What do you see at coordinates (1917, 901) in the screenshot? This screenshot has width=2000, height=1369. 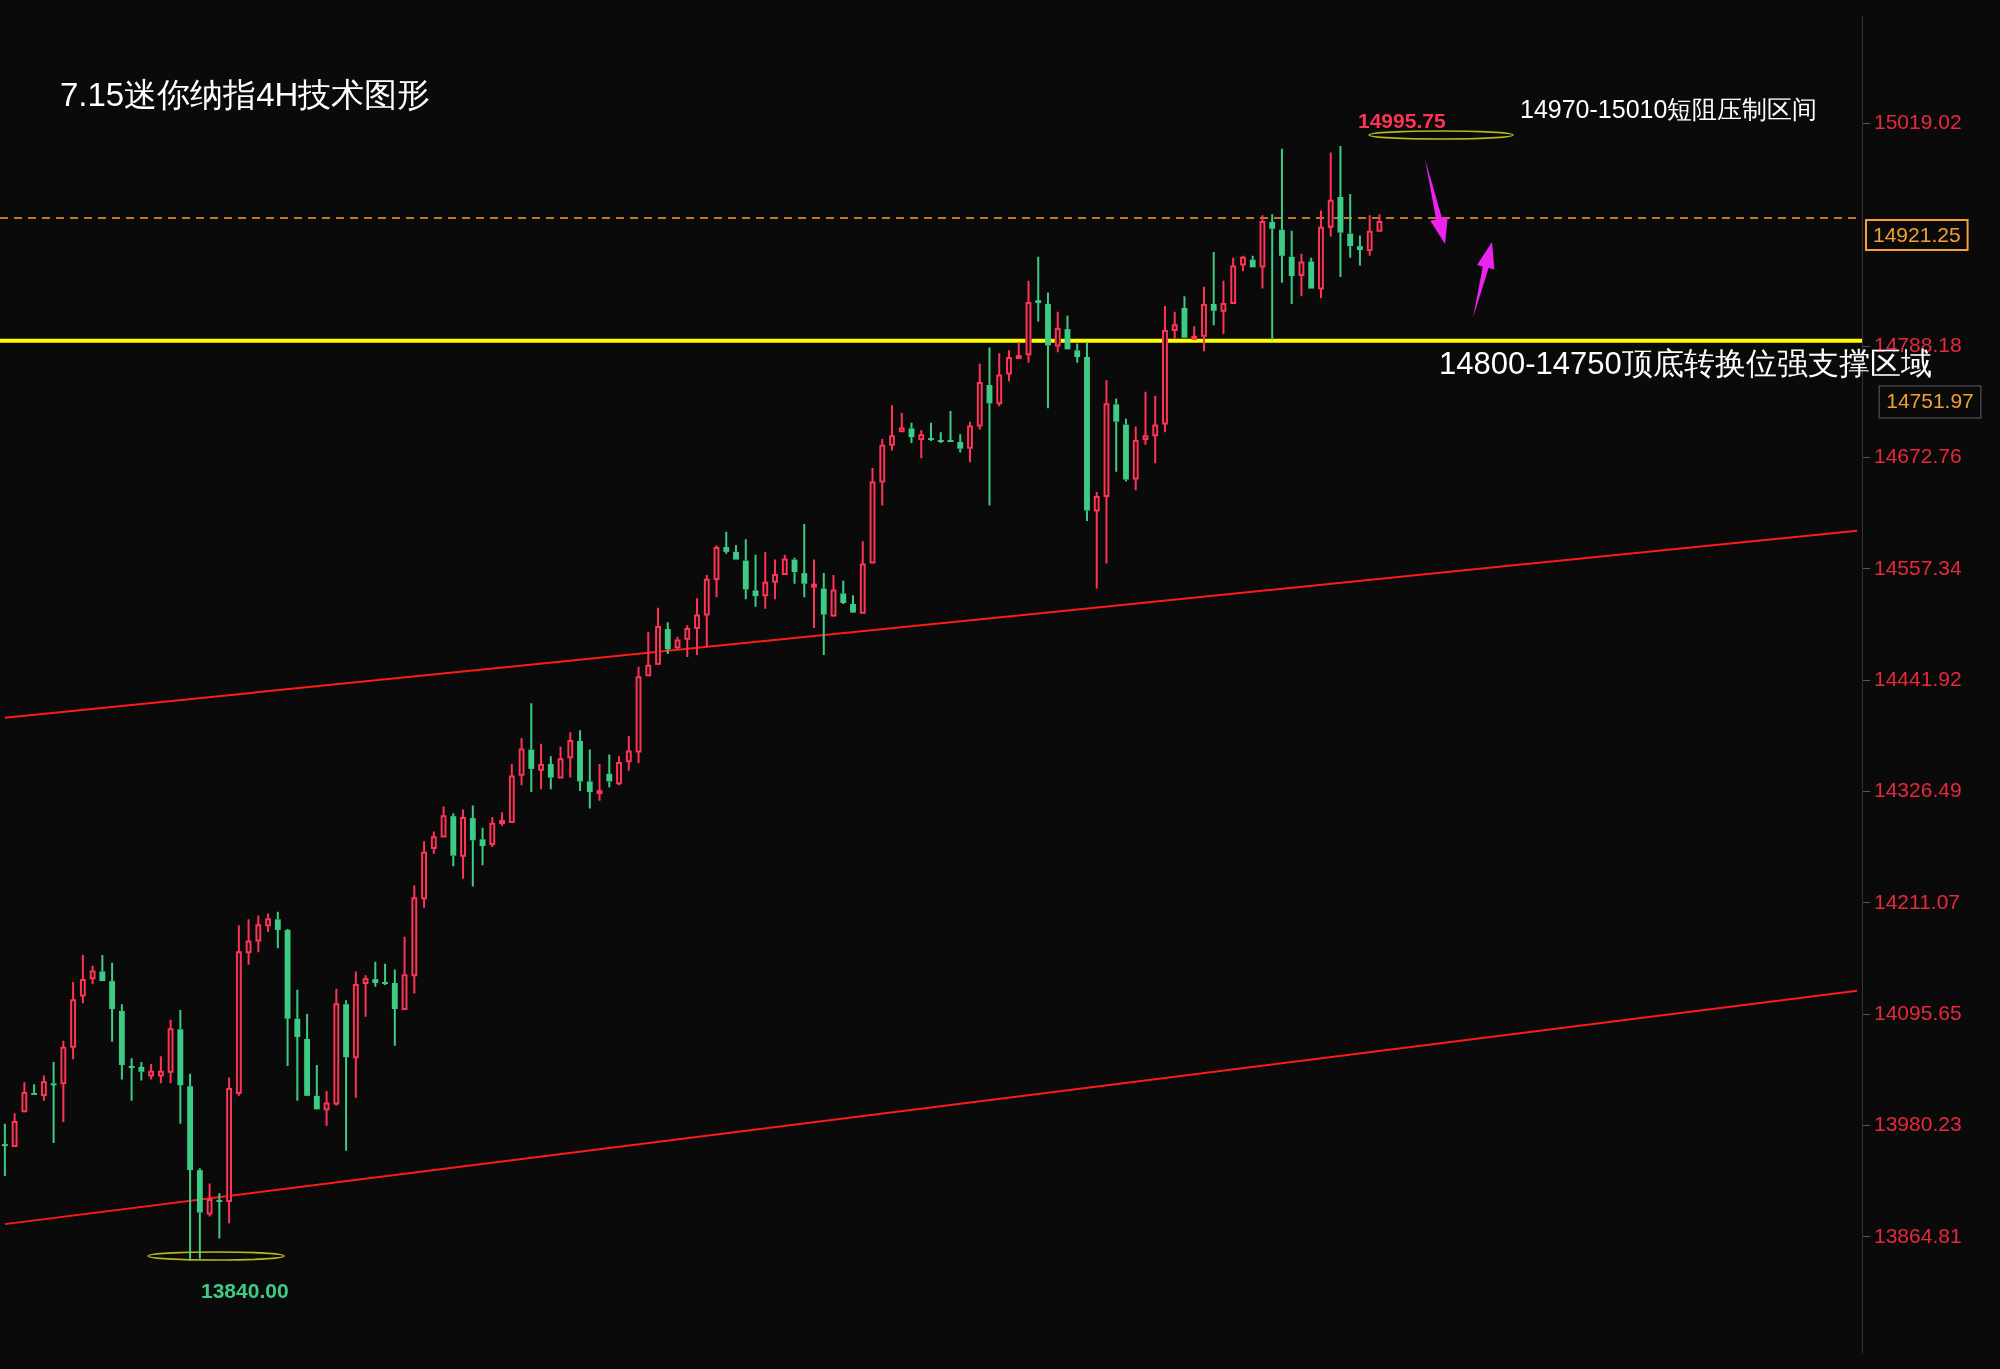 I see `y-tick-label: 14211.07` at bounding box center [1917, 901].